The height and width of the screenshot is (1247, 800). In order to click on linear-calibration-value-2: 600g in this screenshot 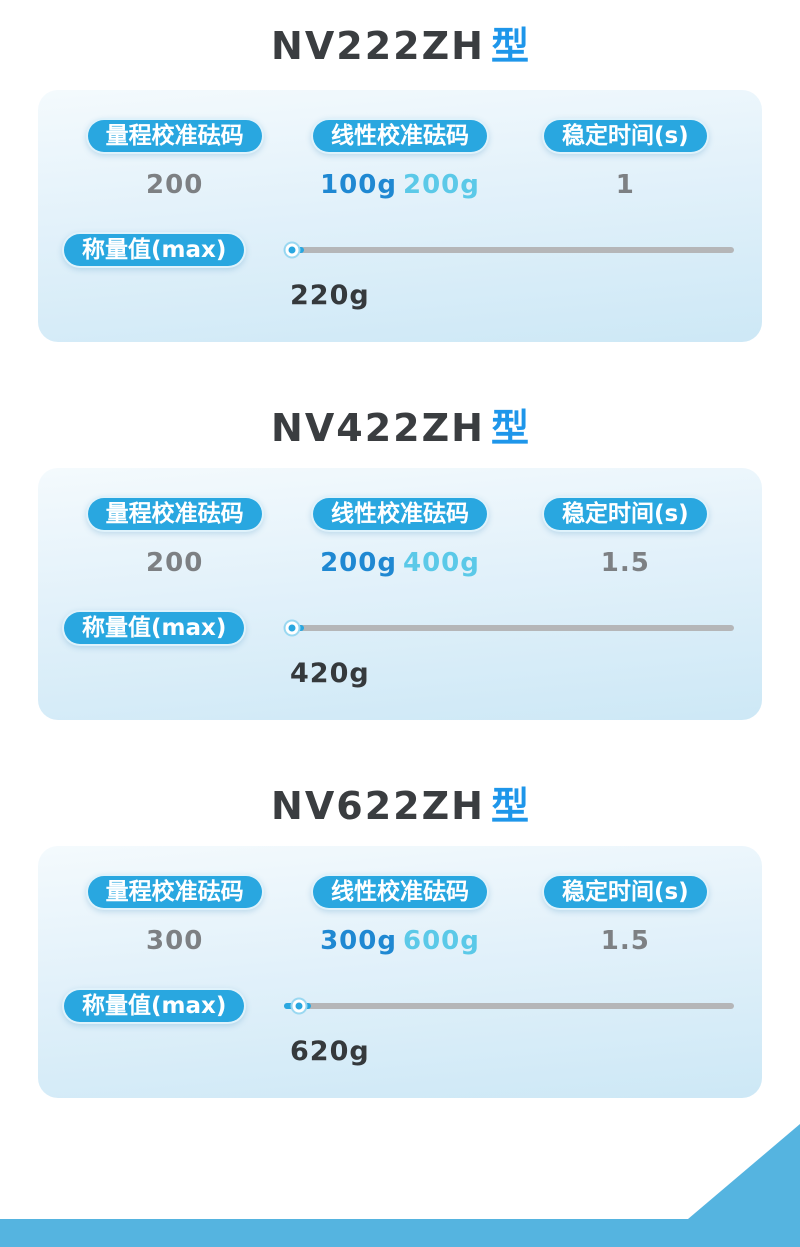, I will do `click(441, 941)`.